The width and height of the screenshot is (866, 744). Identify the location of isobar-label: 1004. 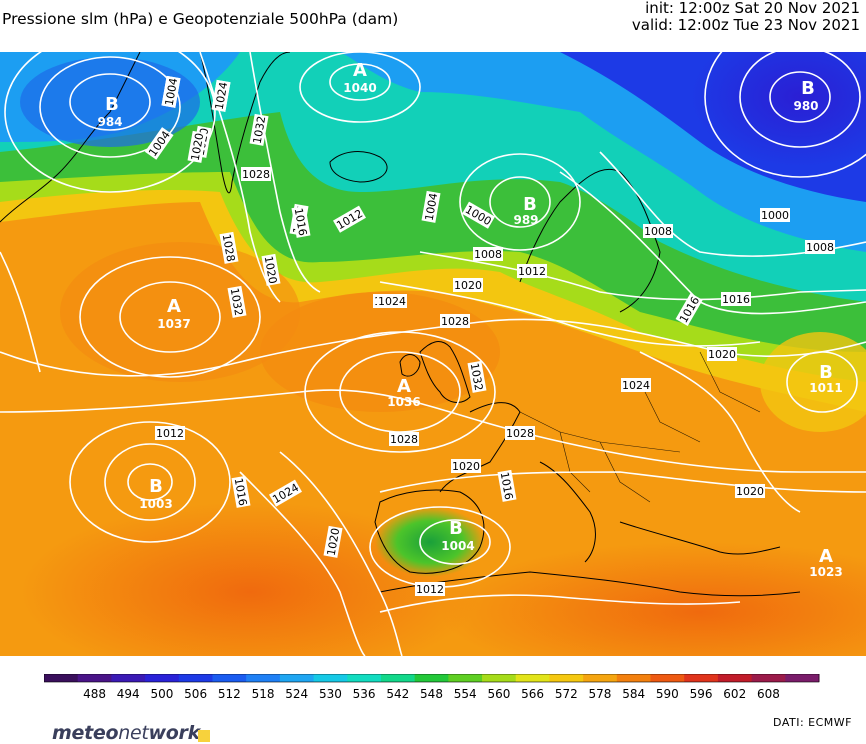
(171, 91).